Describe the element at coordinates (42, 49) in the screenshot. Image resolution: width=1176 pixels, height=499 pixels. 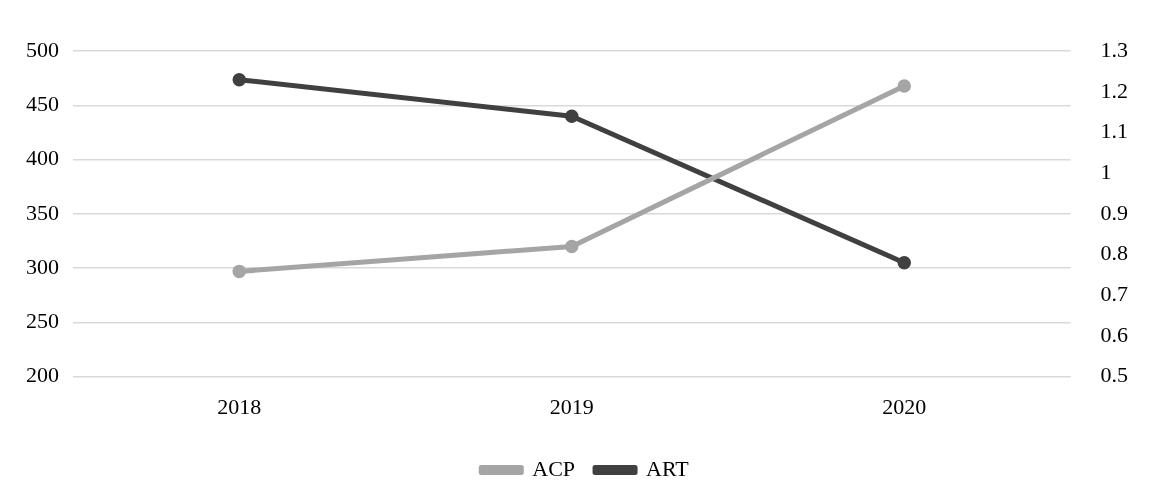
I see `y-tick-label: 500` at that location.